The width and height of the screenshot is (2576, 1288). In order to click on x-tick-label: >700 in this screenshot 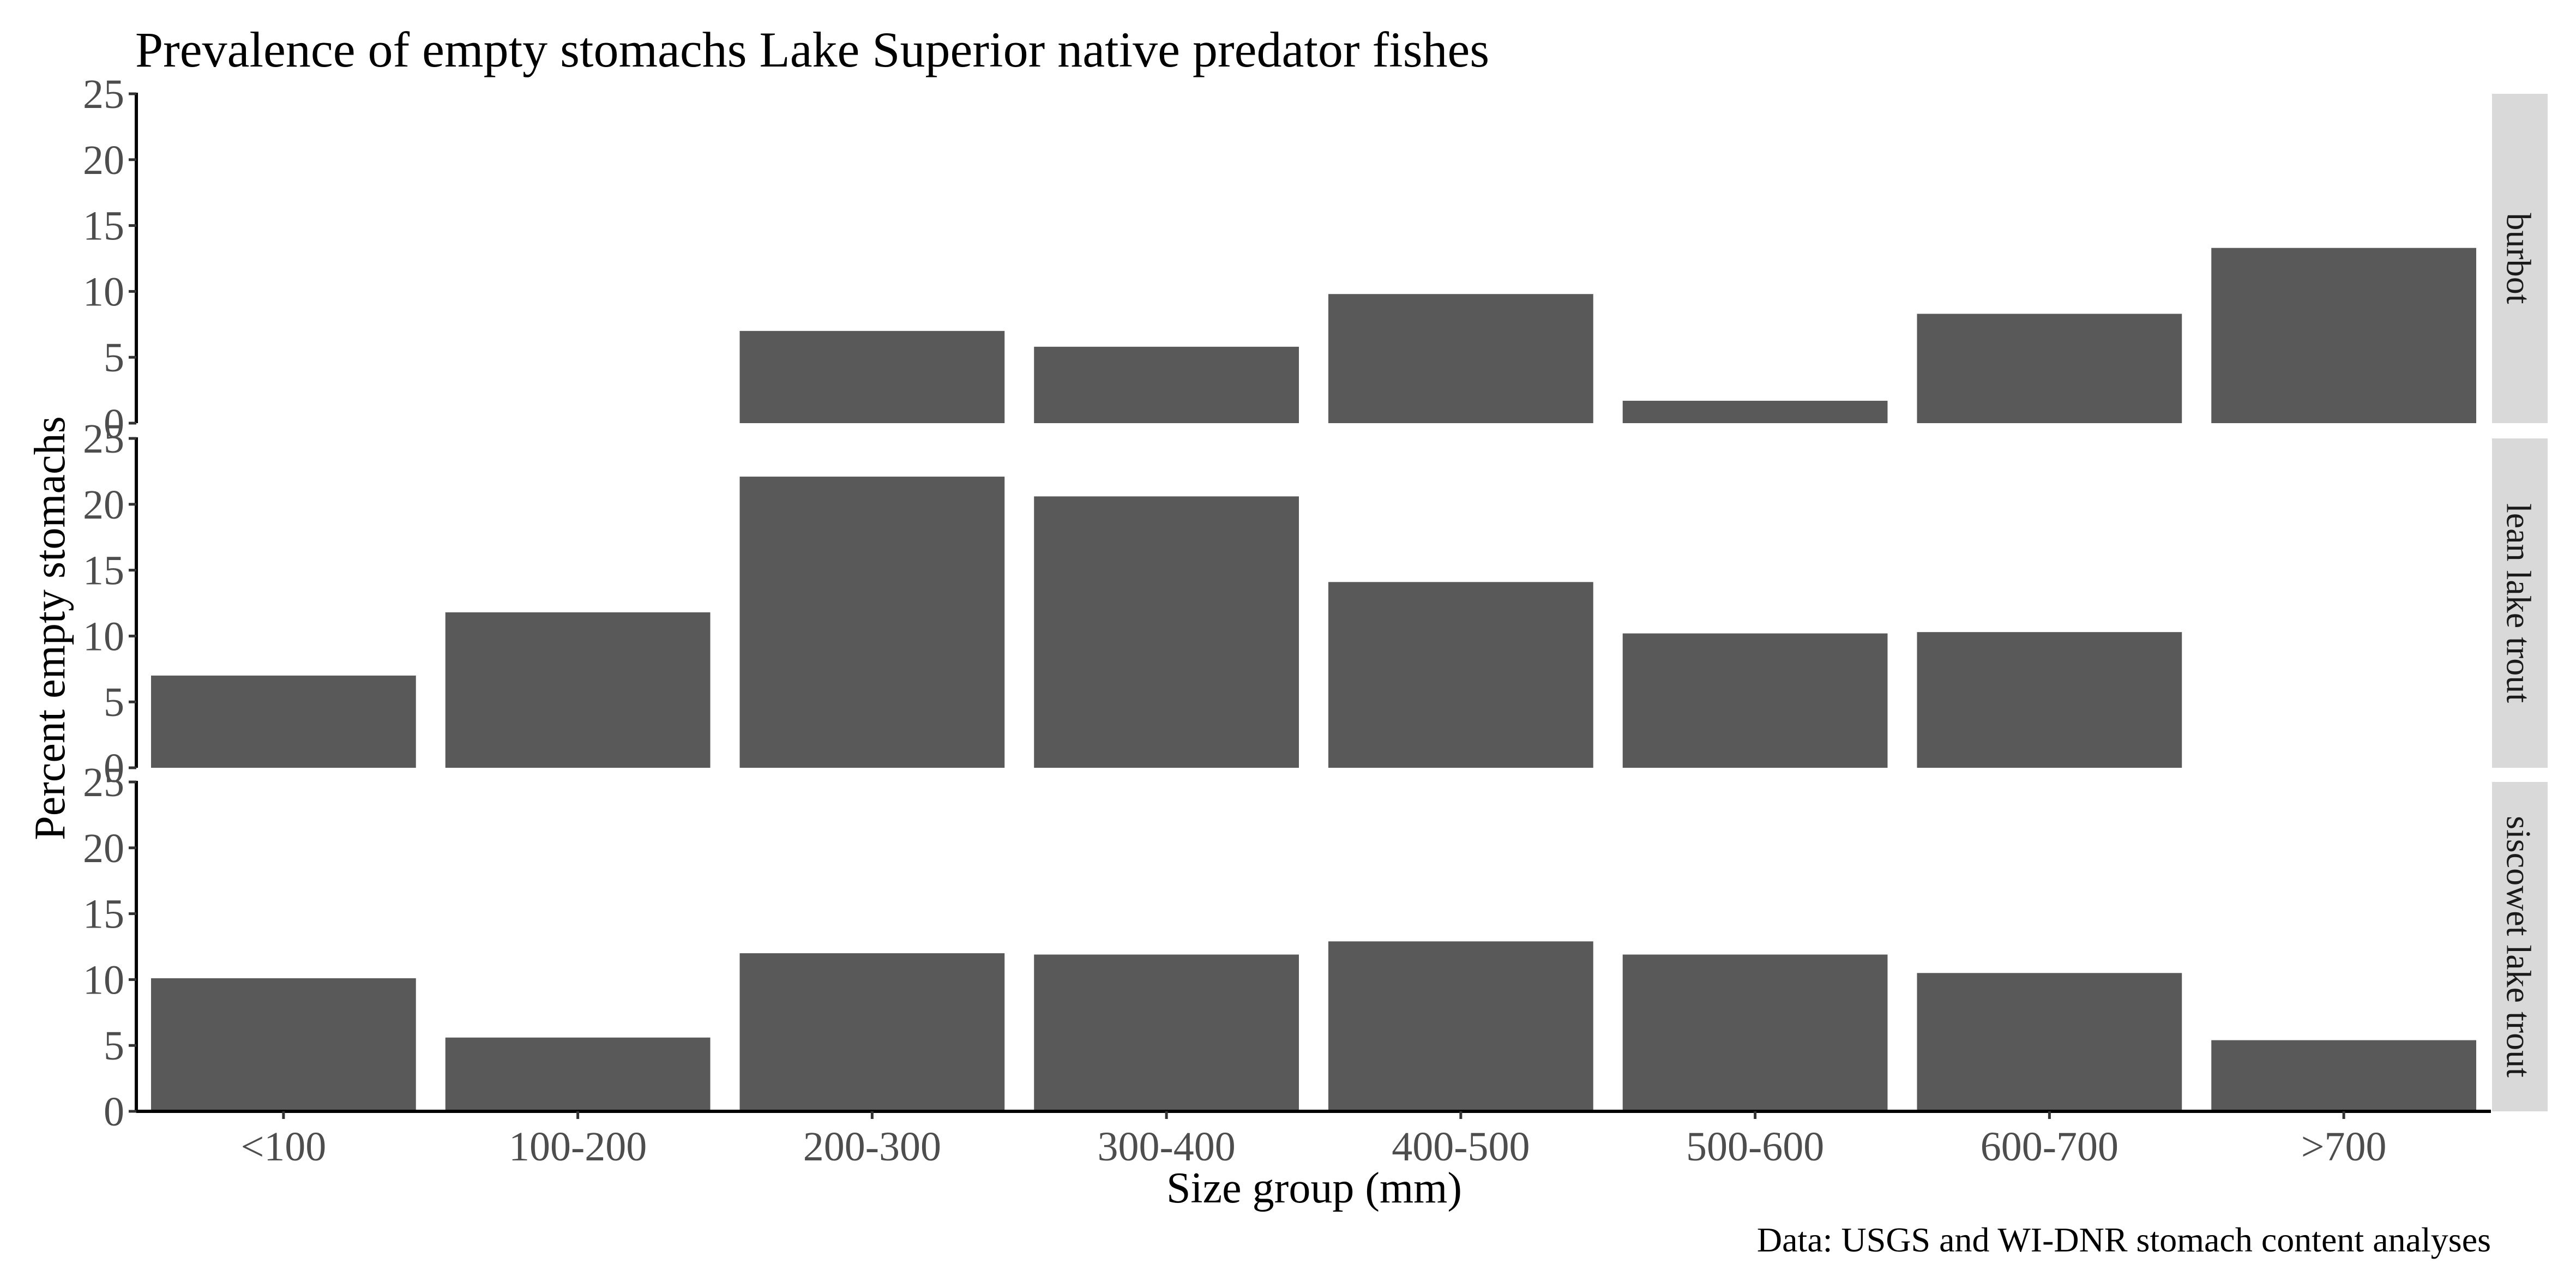, I will do `click(2344, 1147)`.